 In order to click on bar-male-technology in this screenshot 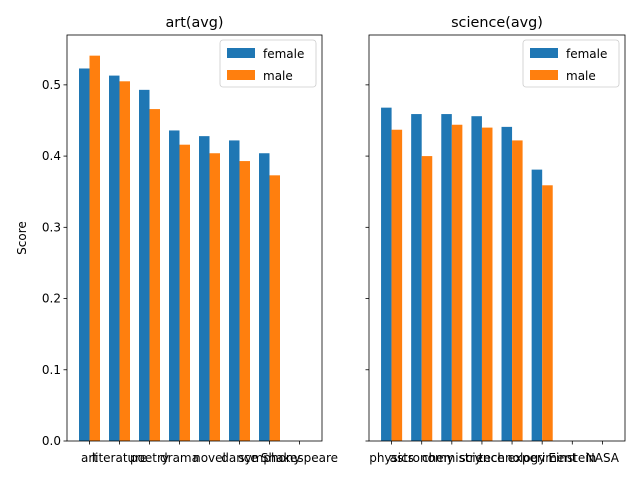, I will do `click(517, 291)`.